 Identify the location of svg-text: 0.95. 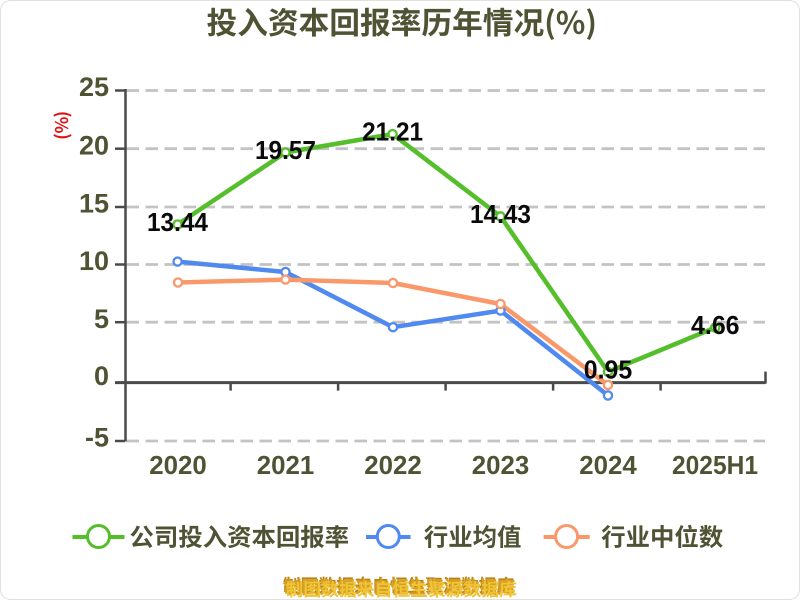
(608, 369).